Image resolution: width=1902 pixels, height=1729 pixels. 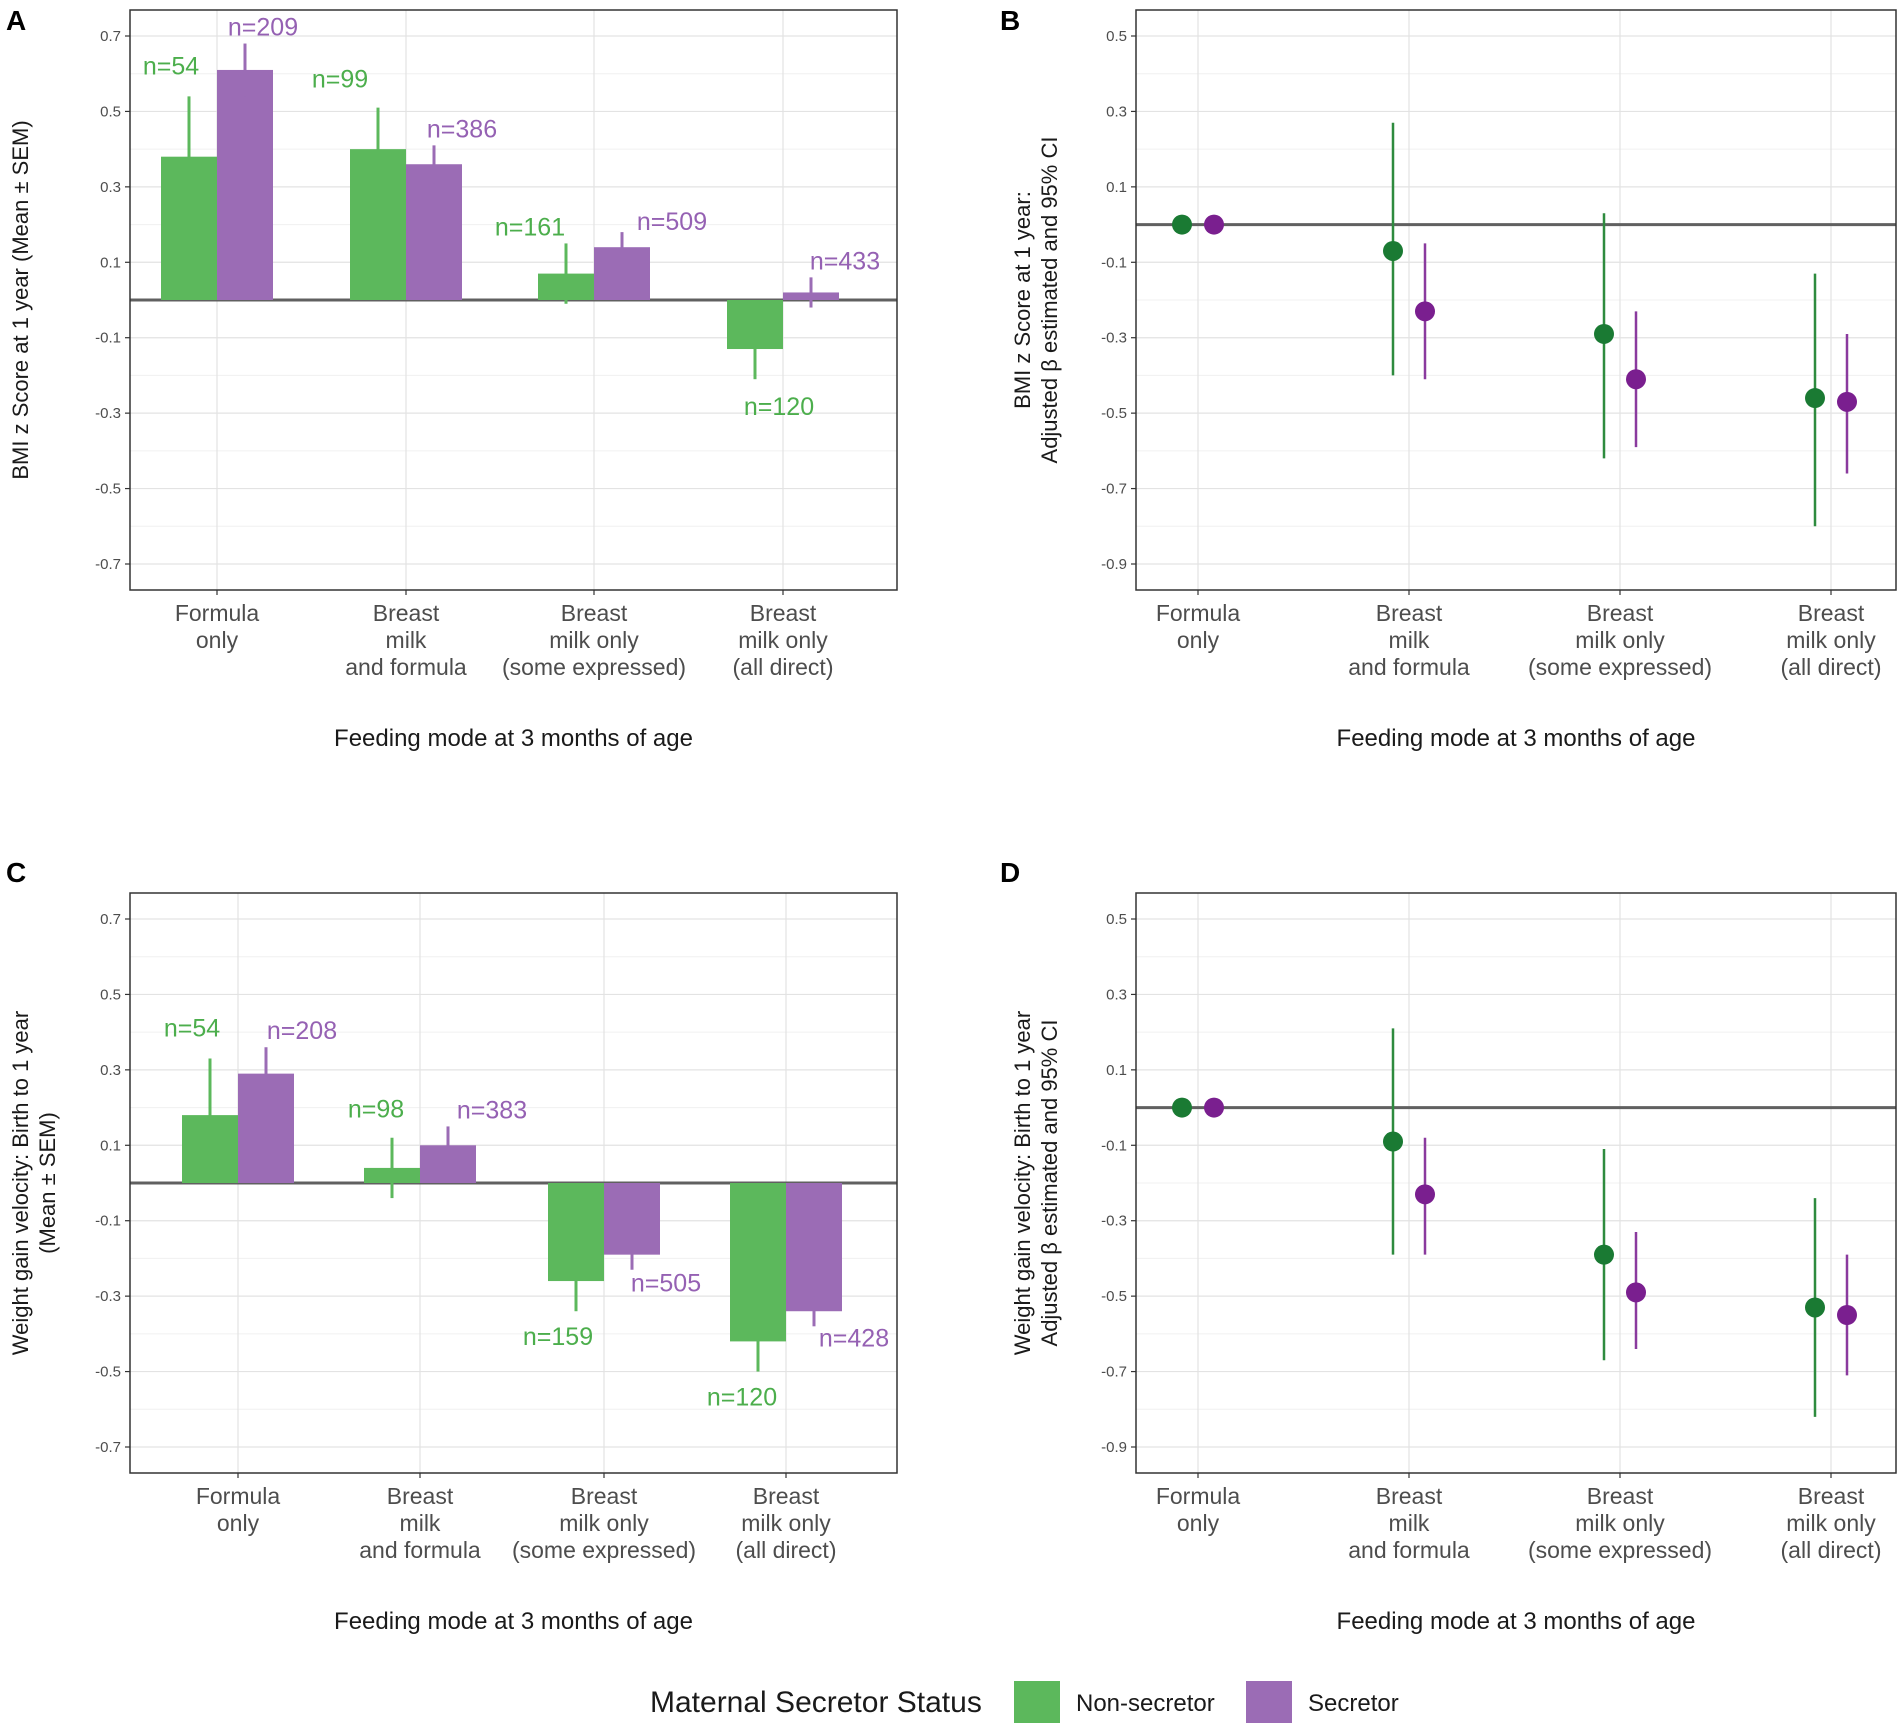 I want to click on legend-swatch-nonsecretor, so click(x=1037, y=1702).